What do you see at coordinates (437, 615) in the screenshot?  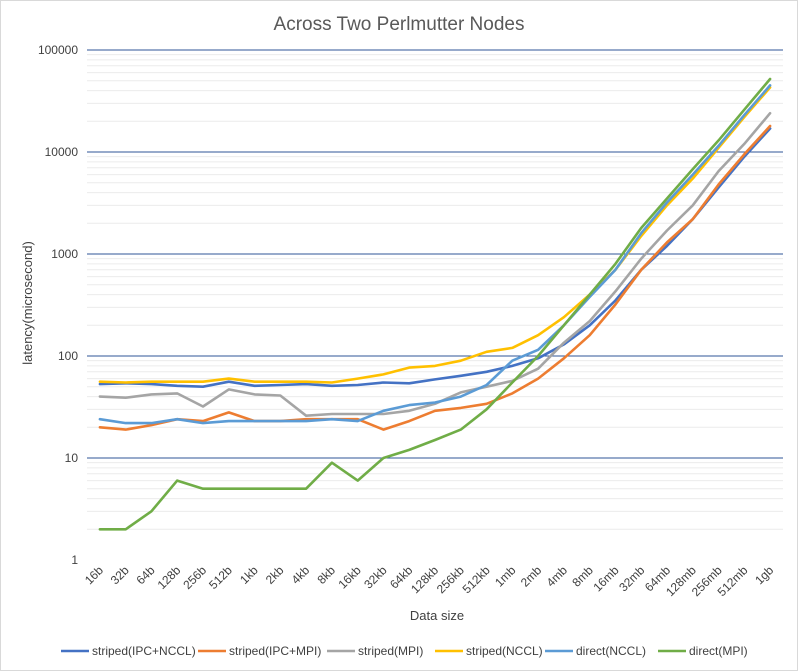 I see `x-axis-title: Data size` at bounding box center [437, 615].